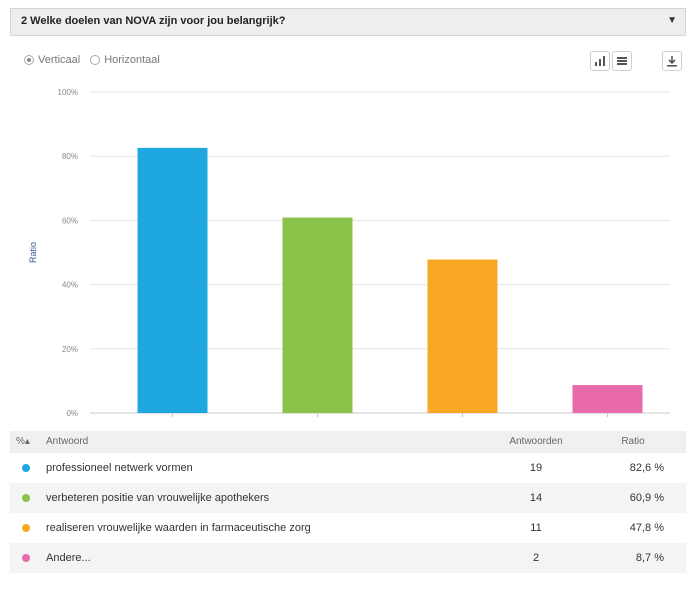 The height and width of the screenshot is (590, 689). Describe the element at coordinates (68, 92) in the screenshot. I see `y-tick-label: 100%` at that location.